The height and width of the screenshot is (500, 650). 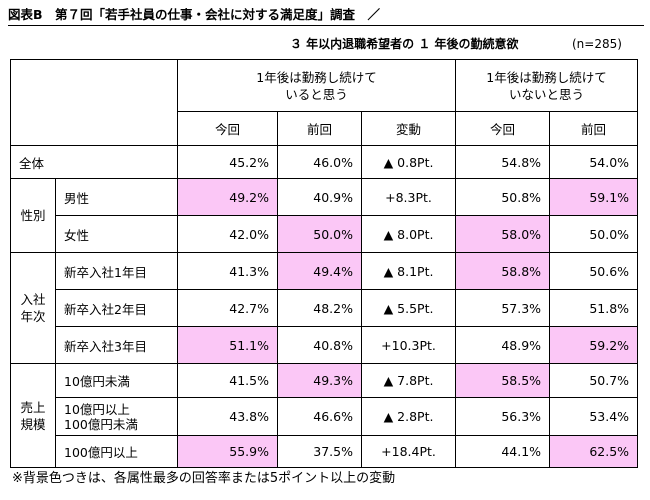 What do you see at coordinates (227, 271) in the screenshot?
I see `cell-current: 41.3%` at bounding box center [227, 271].